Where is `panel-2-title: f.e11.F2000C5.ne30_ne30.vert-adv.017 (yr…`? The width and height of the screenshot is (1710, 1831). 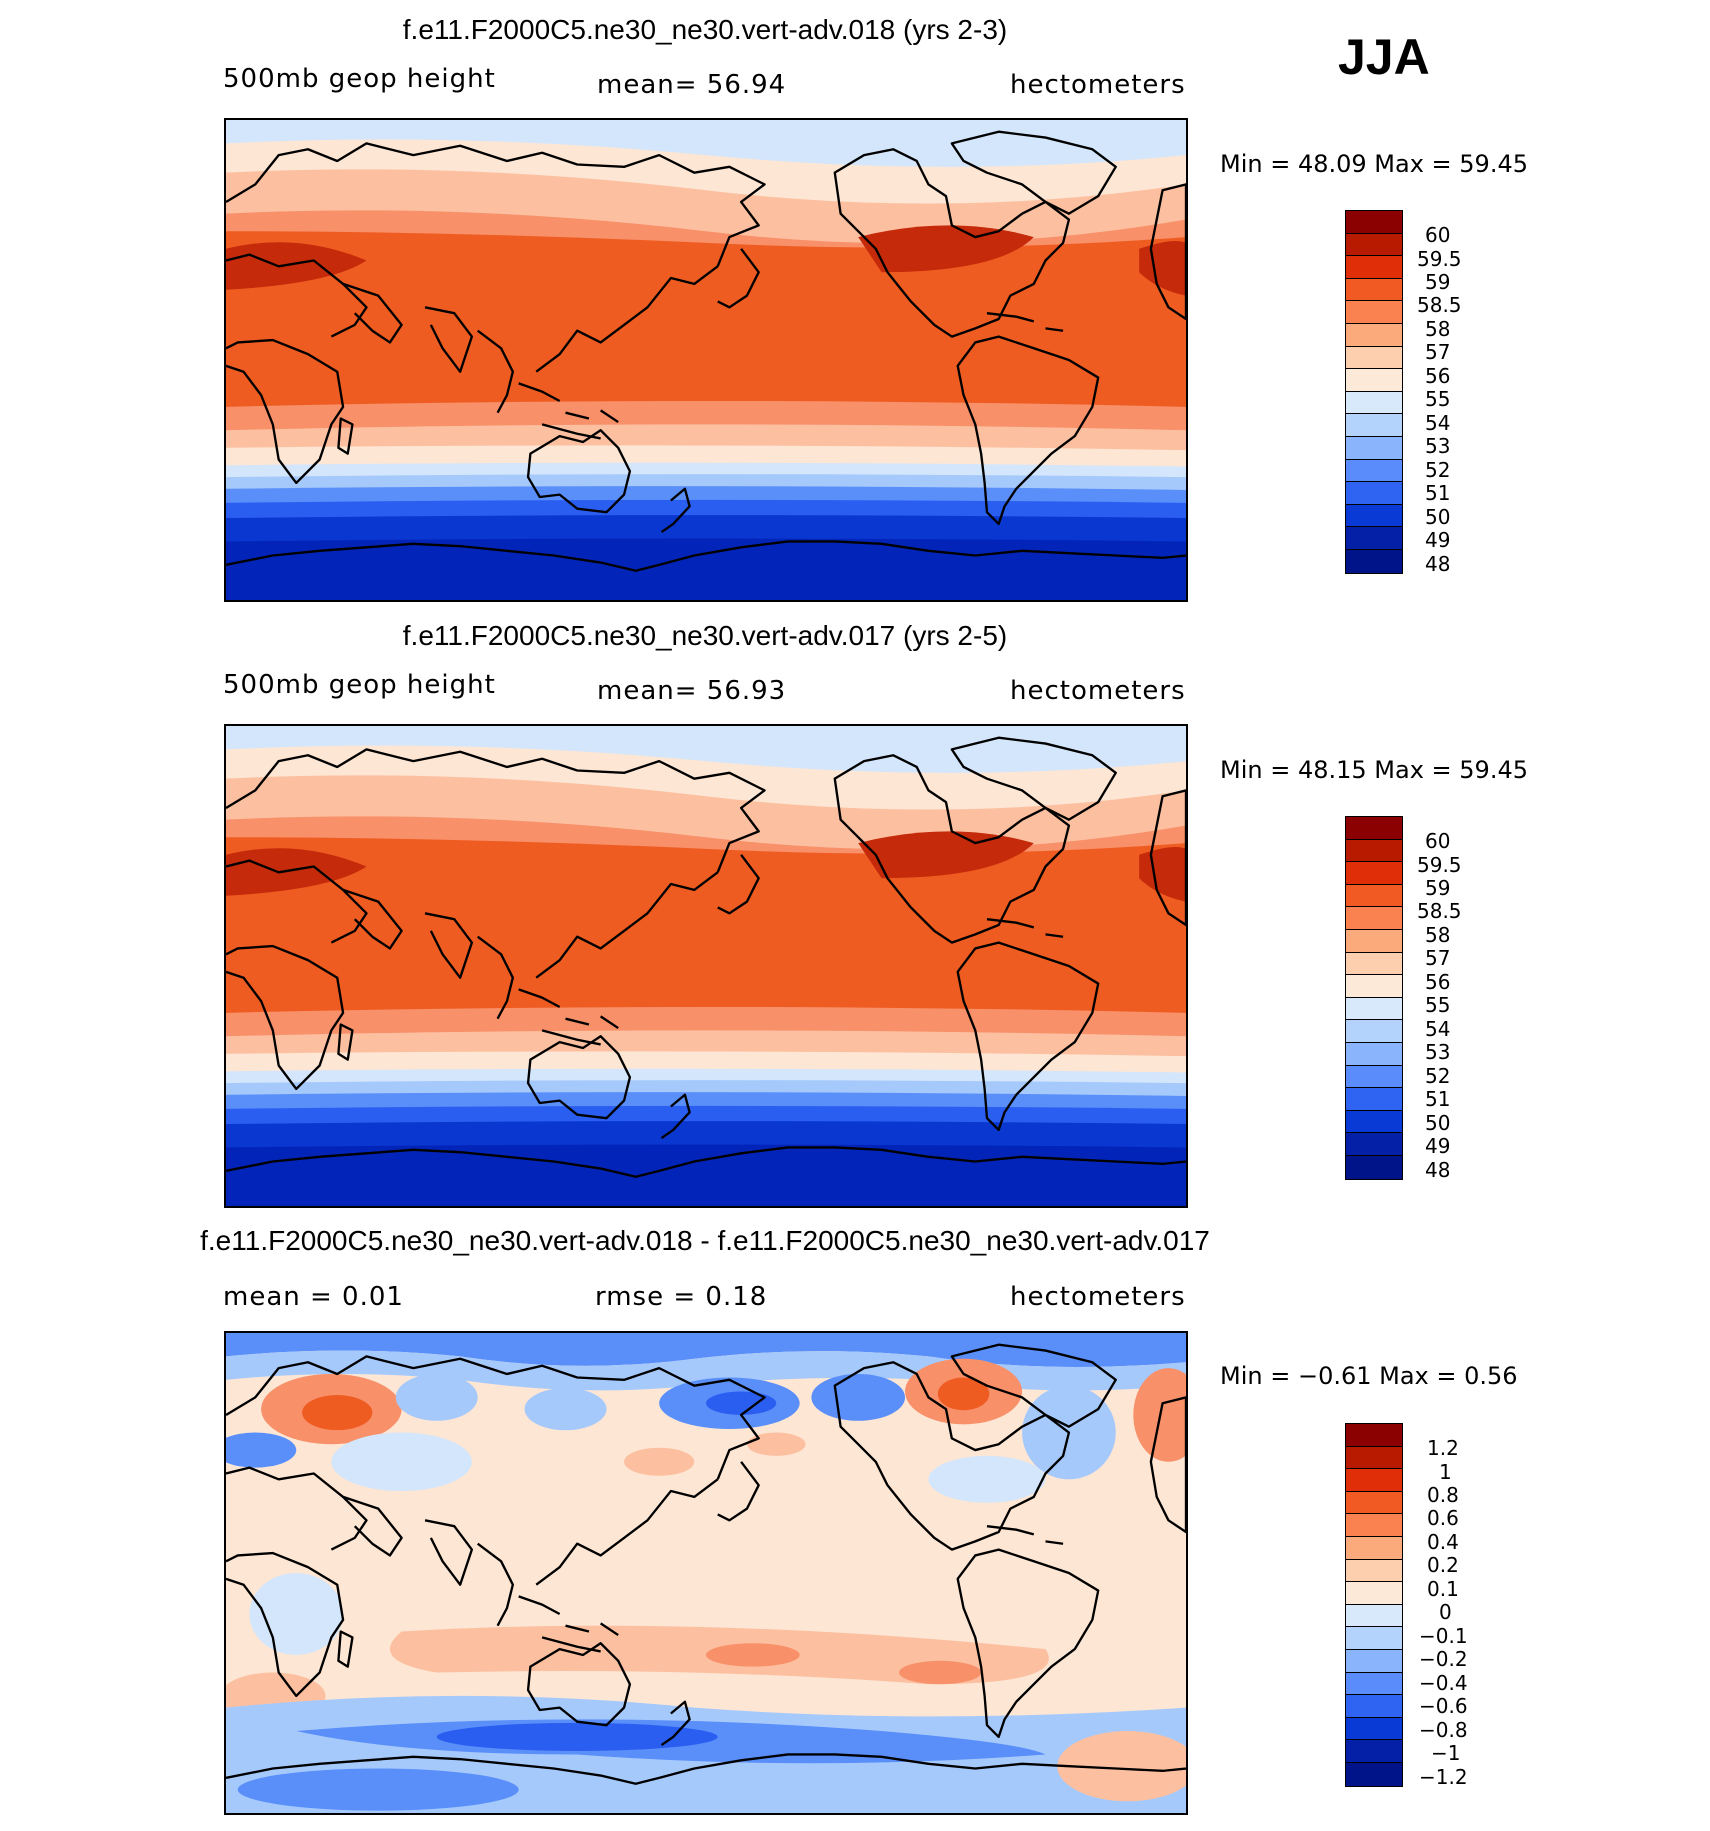 panel-2-title: f.e11.F2000C5.ne30_ne30.vert-adv.017 (yr… is located at coordinates (705, 635).